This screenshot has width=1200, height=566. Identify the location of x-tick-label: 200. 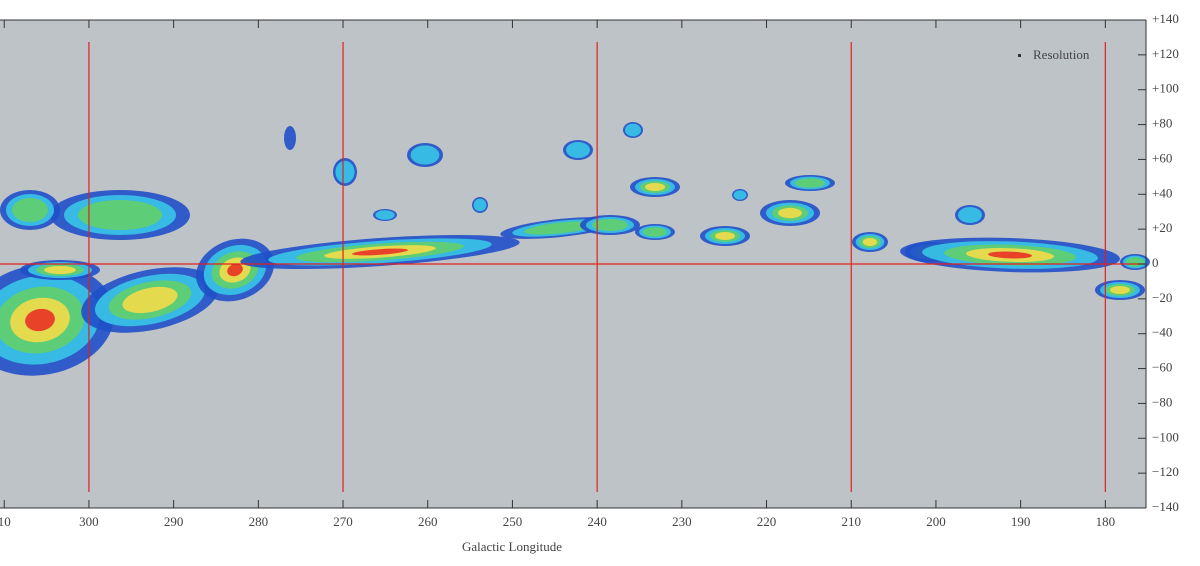
(936, 521).